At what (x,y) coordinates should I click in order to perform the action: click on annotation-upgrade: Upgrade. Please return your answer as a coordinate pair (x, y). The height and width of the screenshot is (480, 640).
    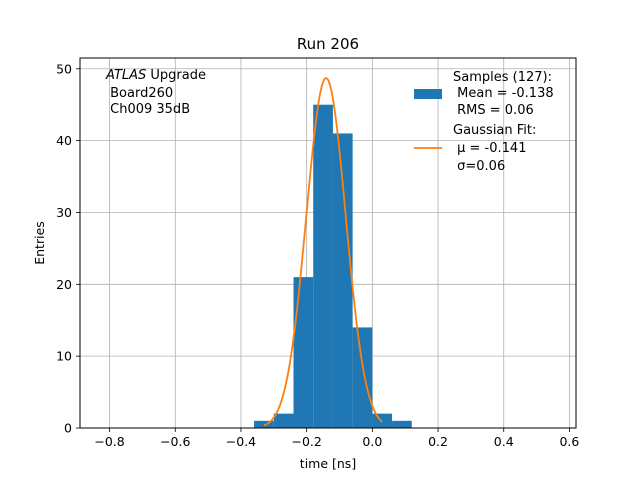
    Looking at the image, I should click on (176, 75).